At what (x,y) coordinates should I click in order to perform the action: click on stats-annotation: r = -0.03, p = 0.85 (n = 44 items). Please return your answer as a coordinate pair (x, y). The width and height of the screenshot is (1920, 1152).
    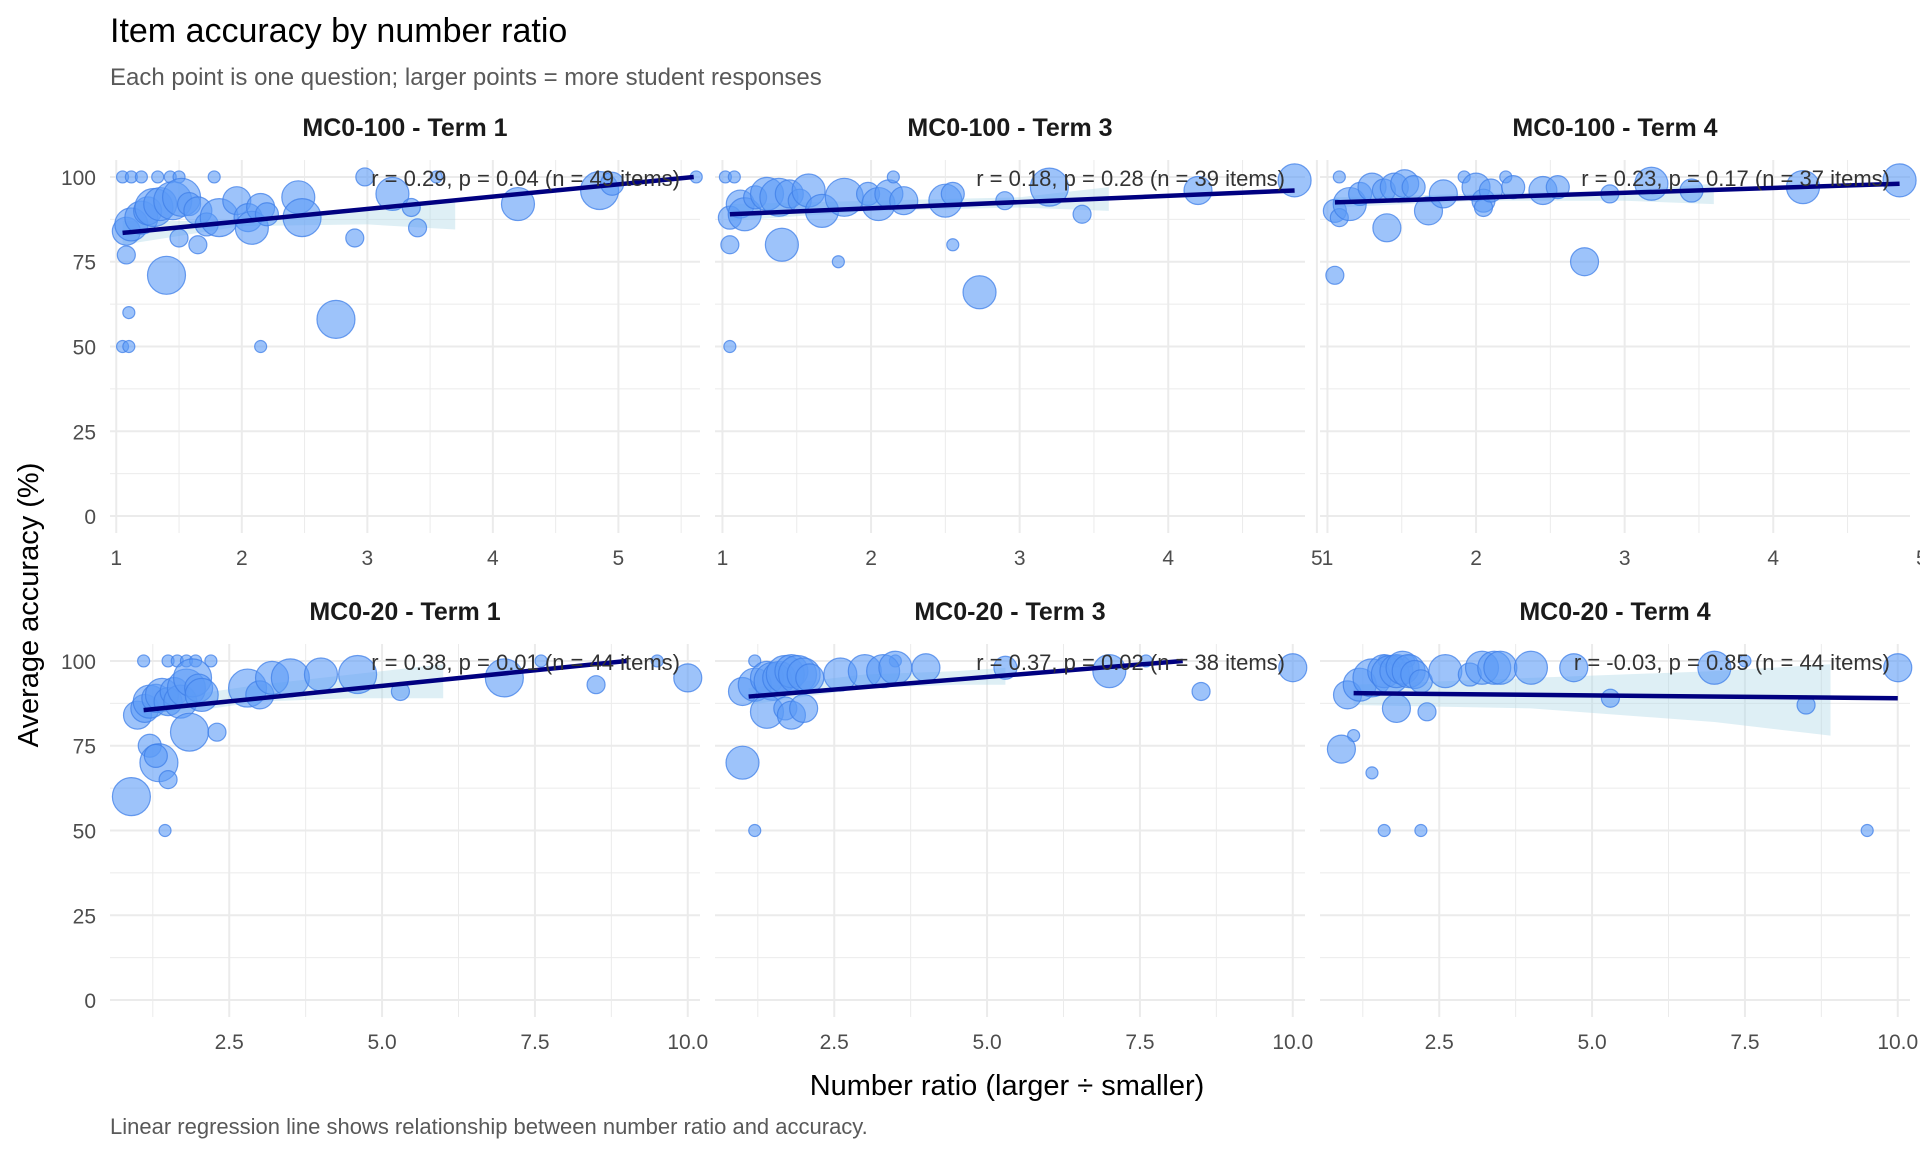
    Looking at the image, I should click on (1732, 662).